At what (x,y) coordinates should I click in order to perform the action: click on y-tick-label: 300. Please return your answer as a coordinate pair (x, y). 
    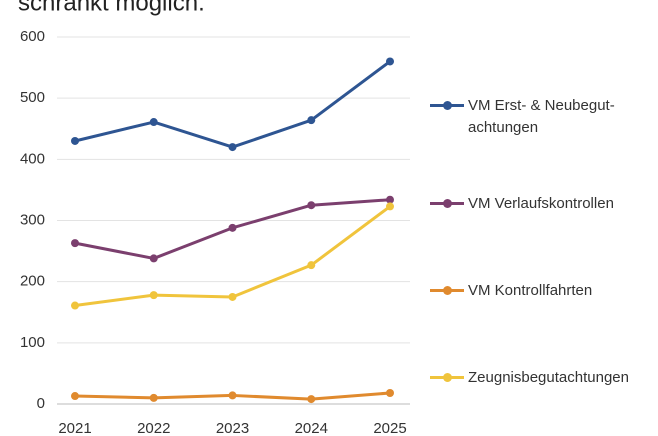
    Looking at the image, I should click on (32, 219).